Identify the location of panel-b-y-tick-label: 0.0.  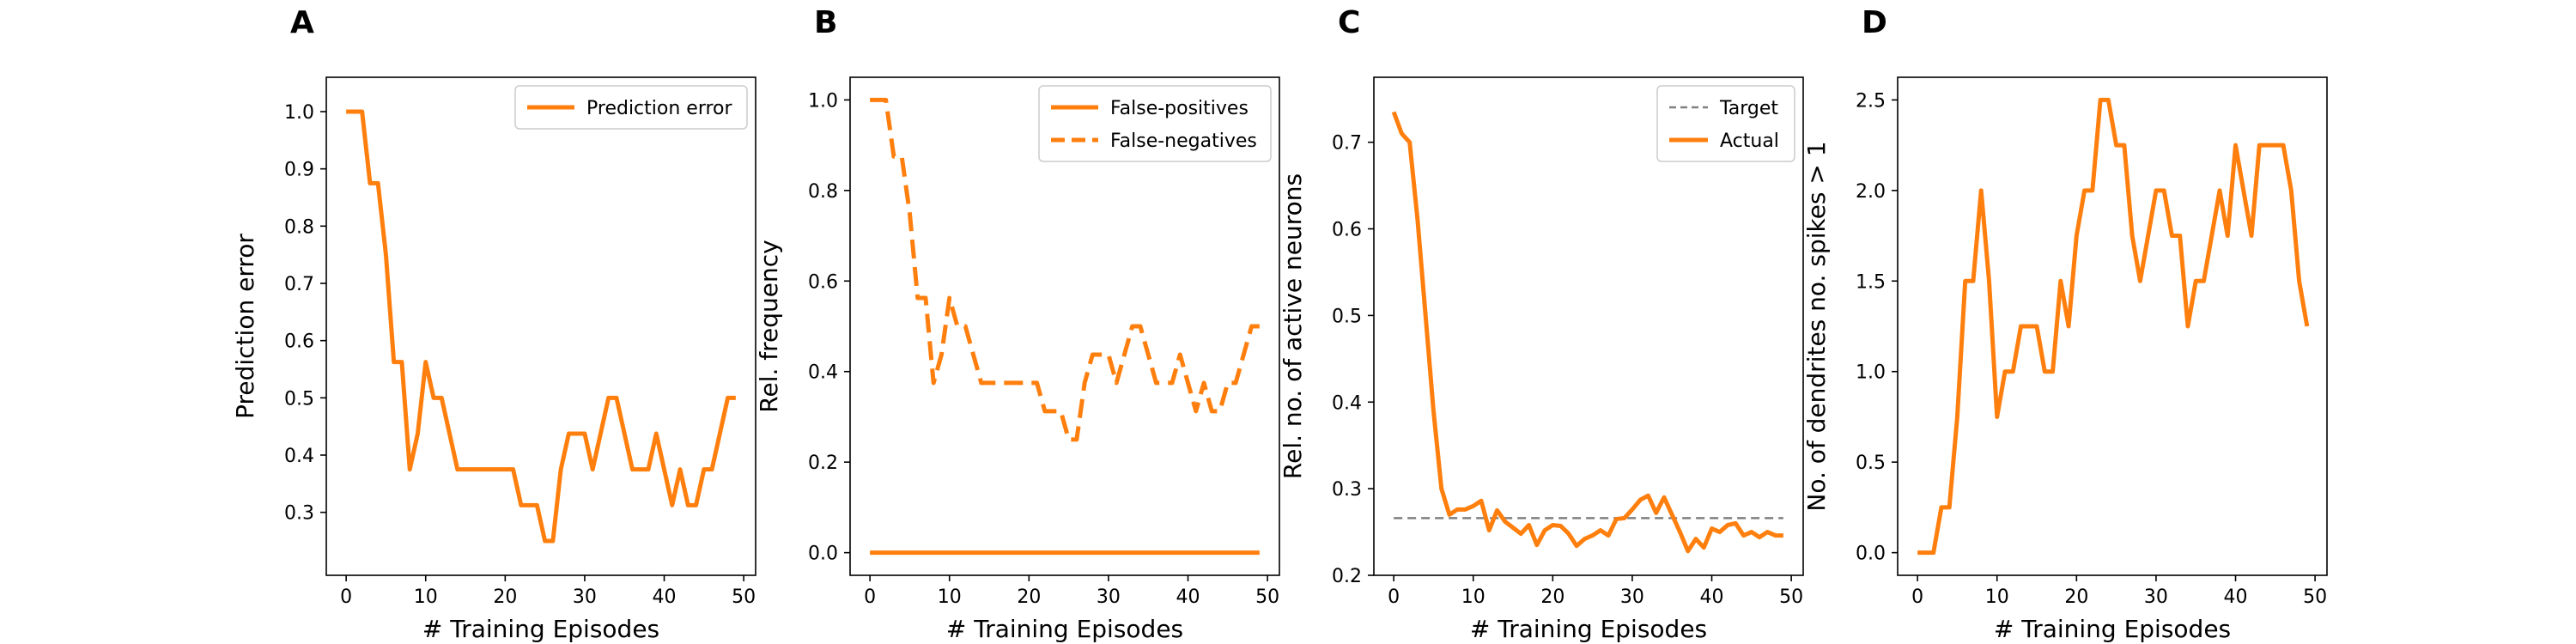
(823, 554).